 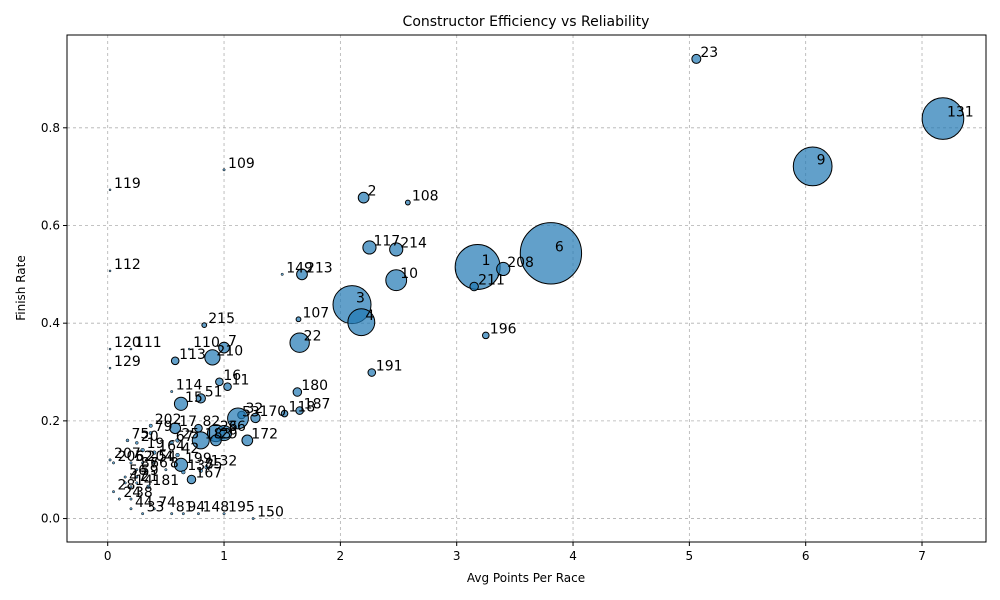 I want to click on point-label: 32, so click(x=254, y=409).